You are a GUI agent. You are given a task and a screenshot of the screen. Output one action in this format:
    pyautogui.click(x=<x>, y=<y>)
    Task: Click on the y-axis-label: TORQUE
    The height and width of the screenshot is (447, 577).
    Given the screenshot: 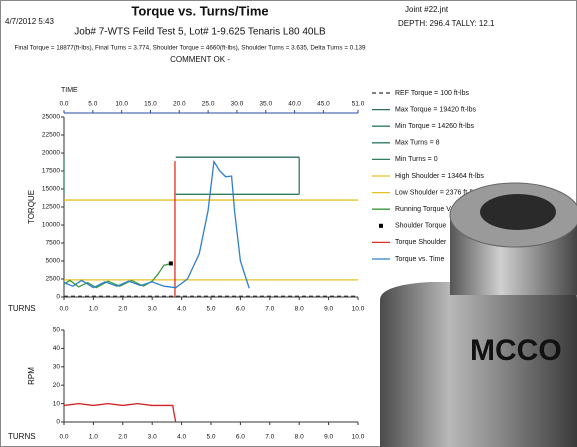 What is the action you would take?
    pyautogui.click(x=31, y=207)
    